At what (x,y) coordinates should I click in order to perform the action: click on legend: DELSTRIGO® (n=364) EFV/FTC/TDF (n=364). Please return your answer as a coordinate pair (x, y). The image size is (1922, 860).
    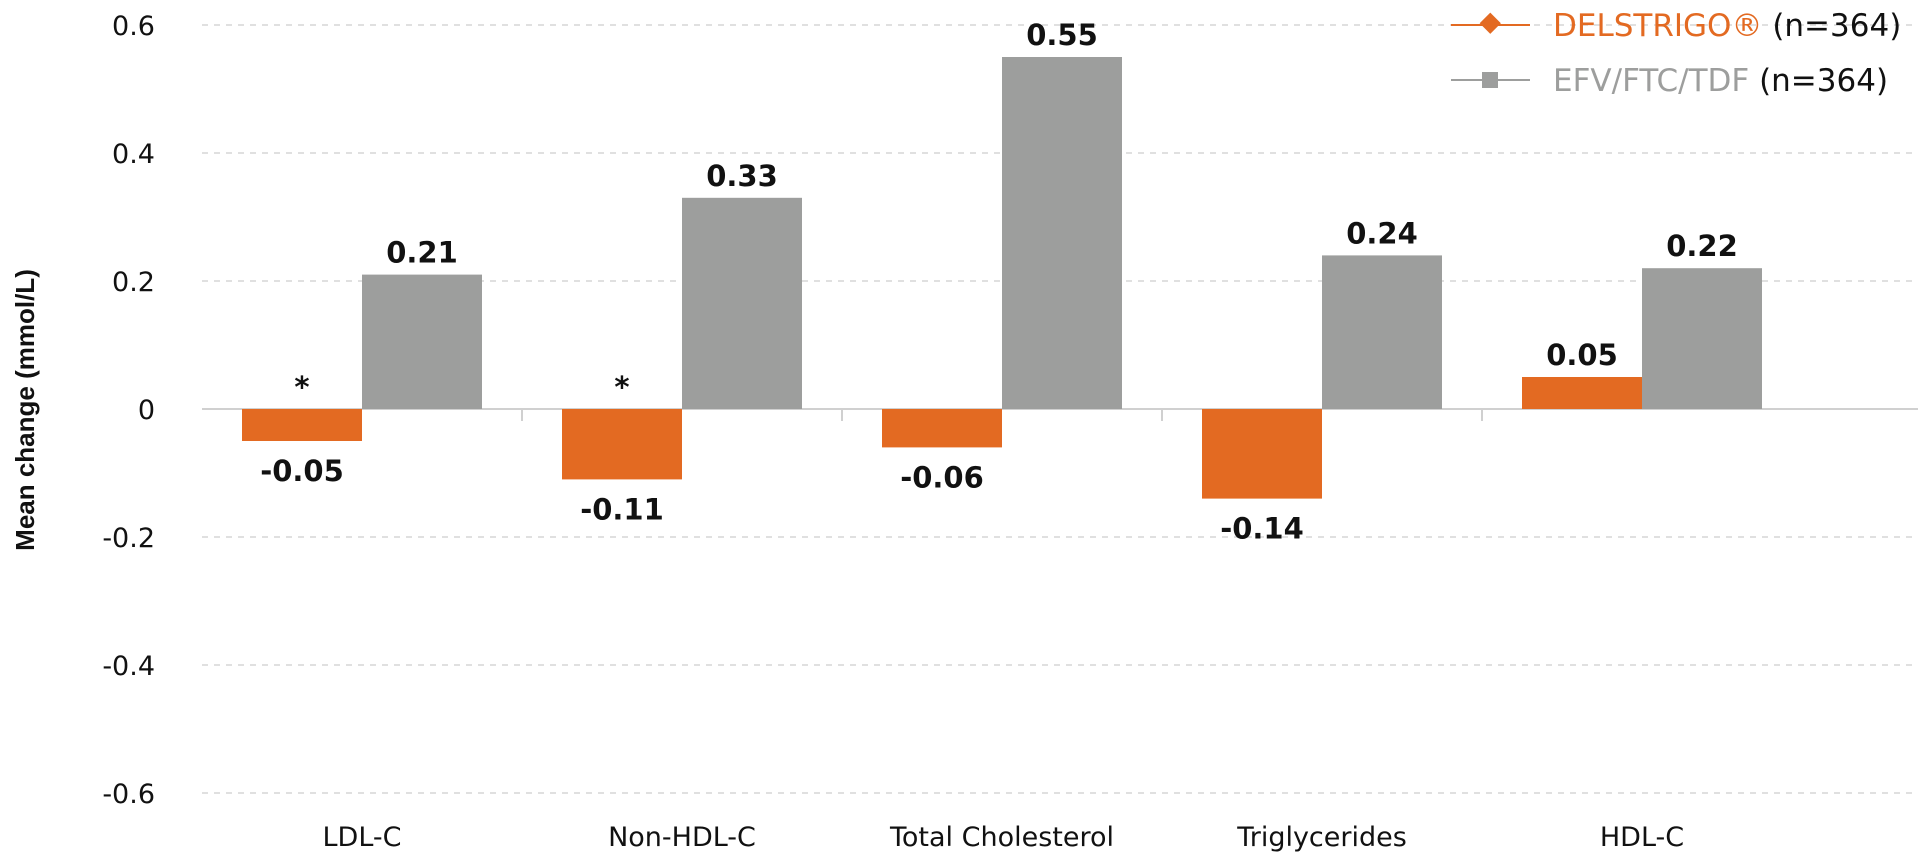
    Looking at the image, I should click on (1676, 53).